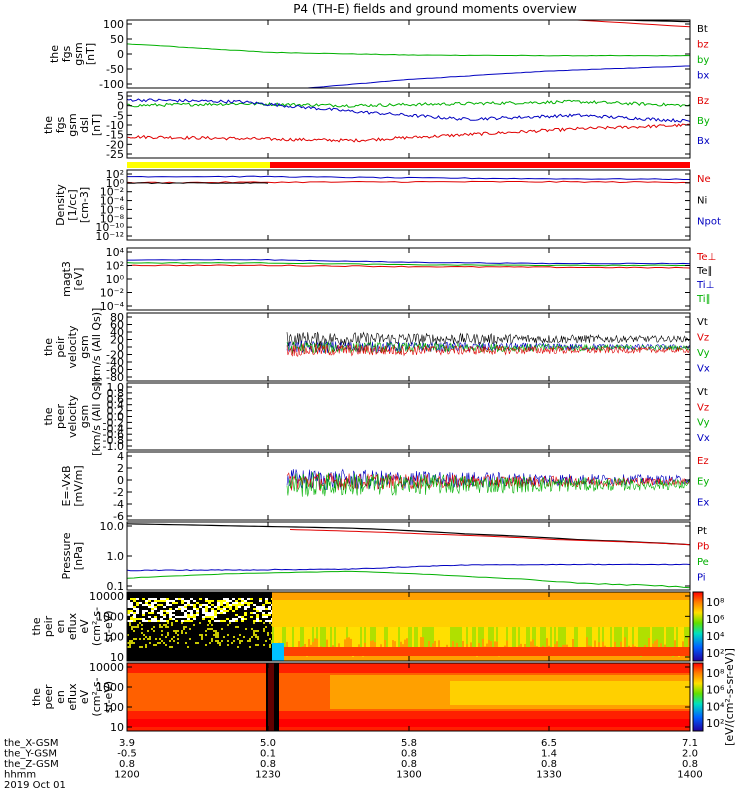 The width and height of the screenshot is (750, 800). Describe the element at coordinates (408, 178) in the screenshot. I see `series-Npot` at that location.